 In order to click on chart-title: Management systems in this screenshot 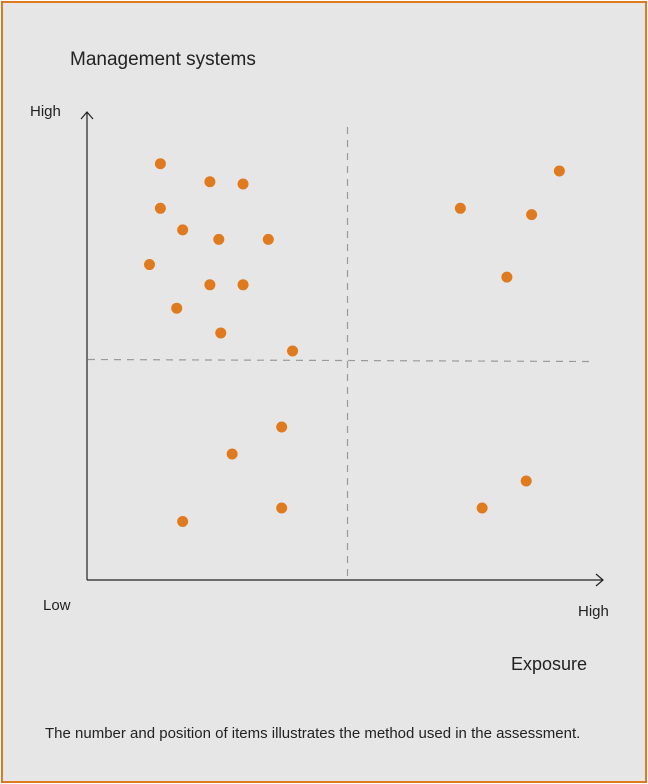, I will do `click(163, 59)`.